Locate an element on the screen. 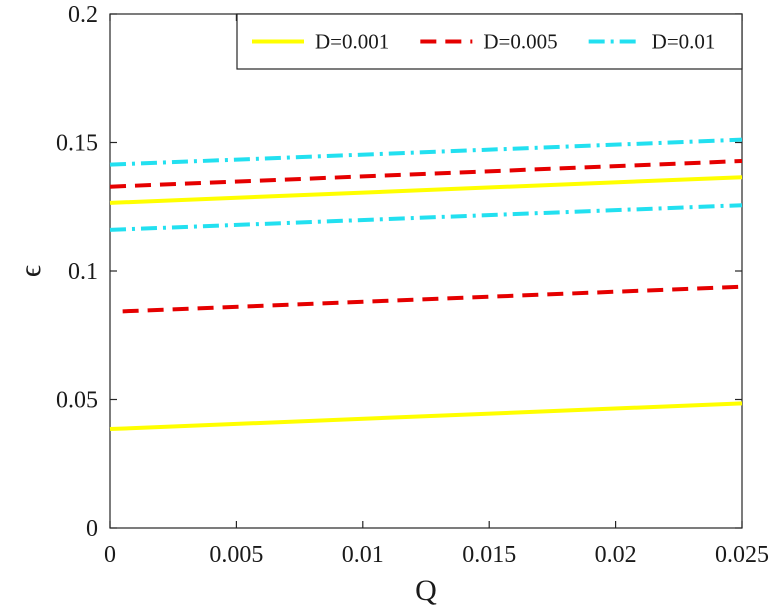 This screenshot has width=773, height=610. y-tick-label: 0.2 is located at coordinates (83, 15).